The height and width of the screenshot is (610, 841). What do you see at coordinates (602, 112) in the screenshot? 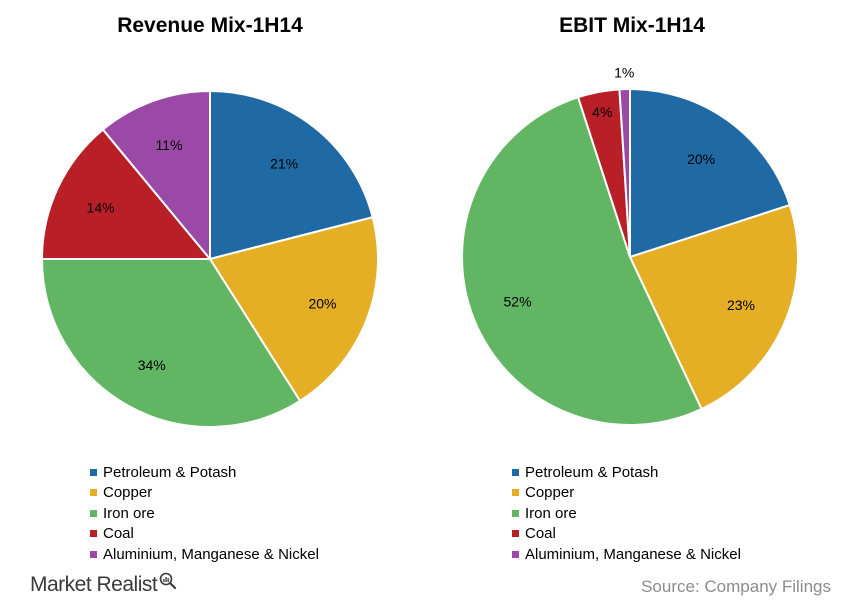
I see `ebit-data-label-3: 4%` at bounding box center [602, 112].